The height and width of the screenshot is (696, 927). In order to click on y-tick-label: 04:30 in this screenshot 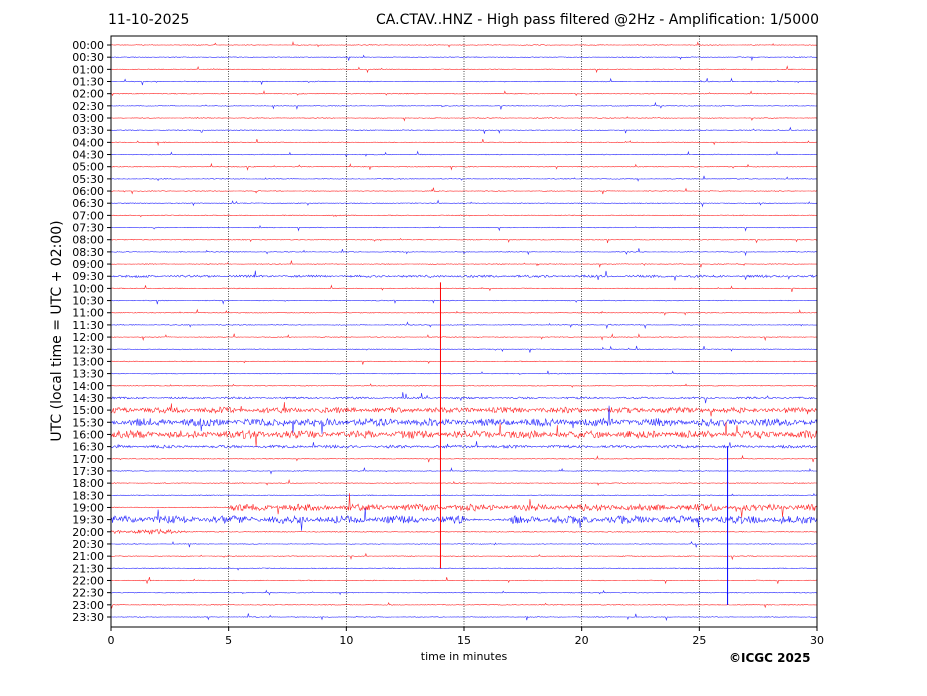, I will do `click(88, 155)`.